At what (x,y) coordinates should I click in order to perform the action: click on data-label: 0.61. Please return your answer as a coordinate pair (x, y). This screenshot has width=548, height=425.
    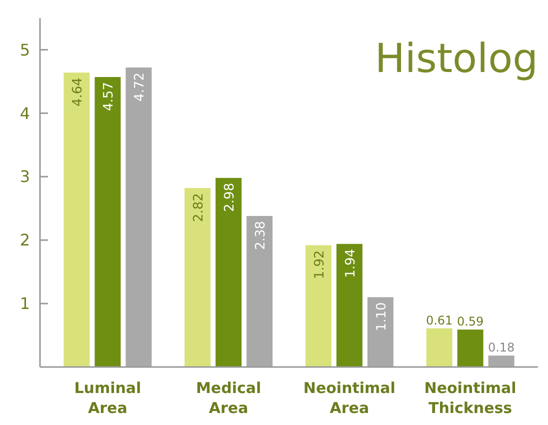
    Looking at the image, I should click on (439, 320).